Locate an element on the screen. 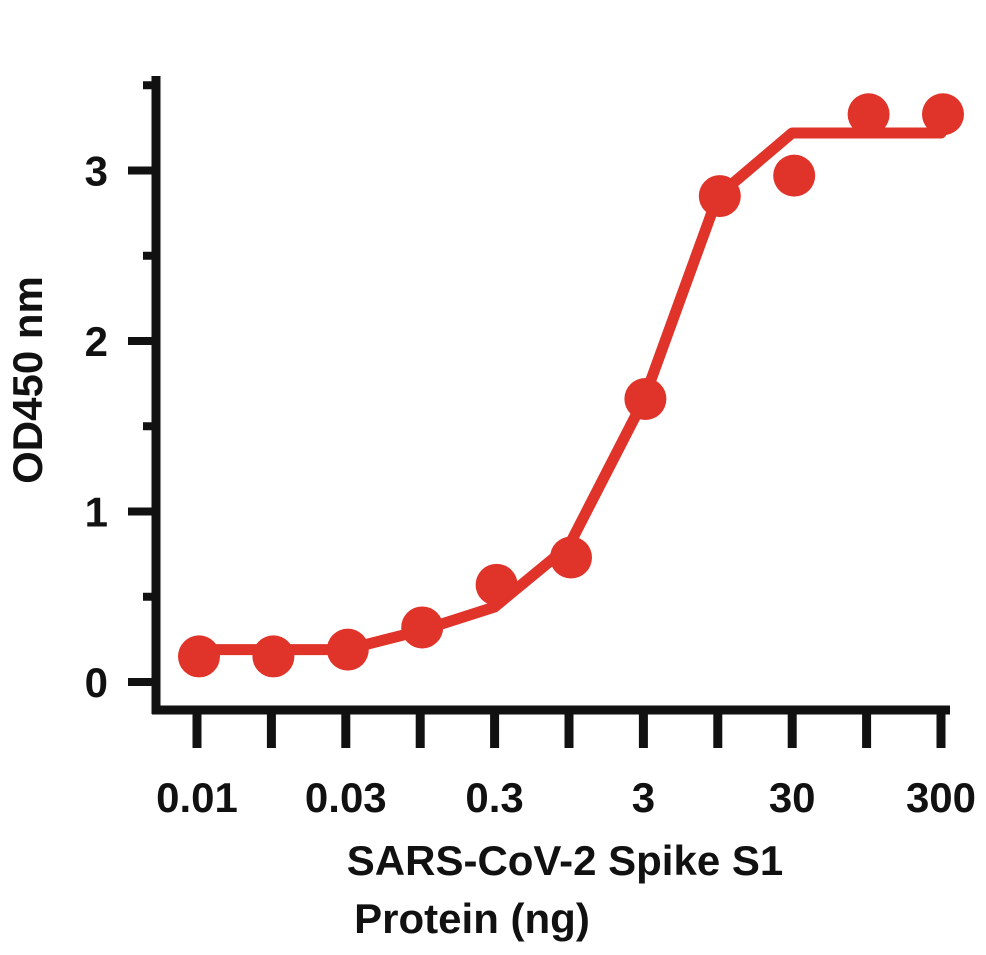 This screenshot has width=986, height=955. x-tick-label: 0.3 is located at coordinates (494, 797).